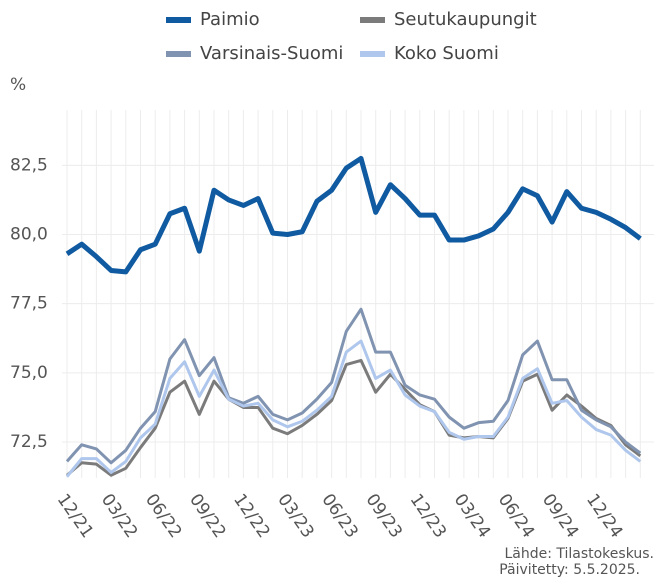 The width and height of the screenshot is (654, 578). What do you see at coordinates (29, 235) in the screenshot?
I see `y-tick-label: 80,0` at bounding box center [29, 235].